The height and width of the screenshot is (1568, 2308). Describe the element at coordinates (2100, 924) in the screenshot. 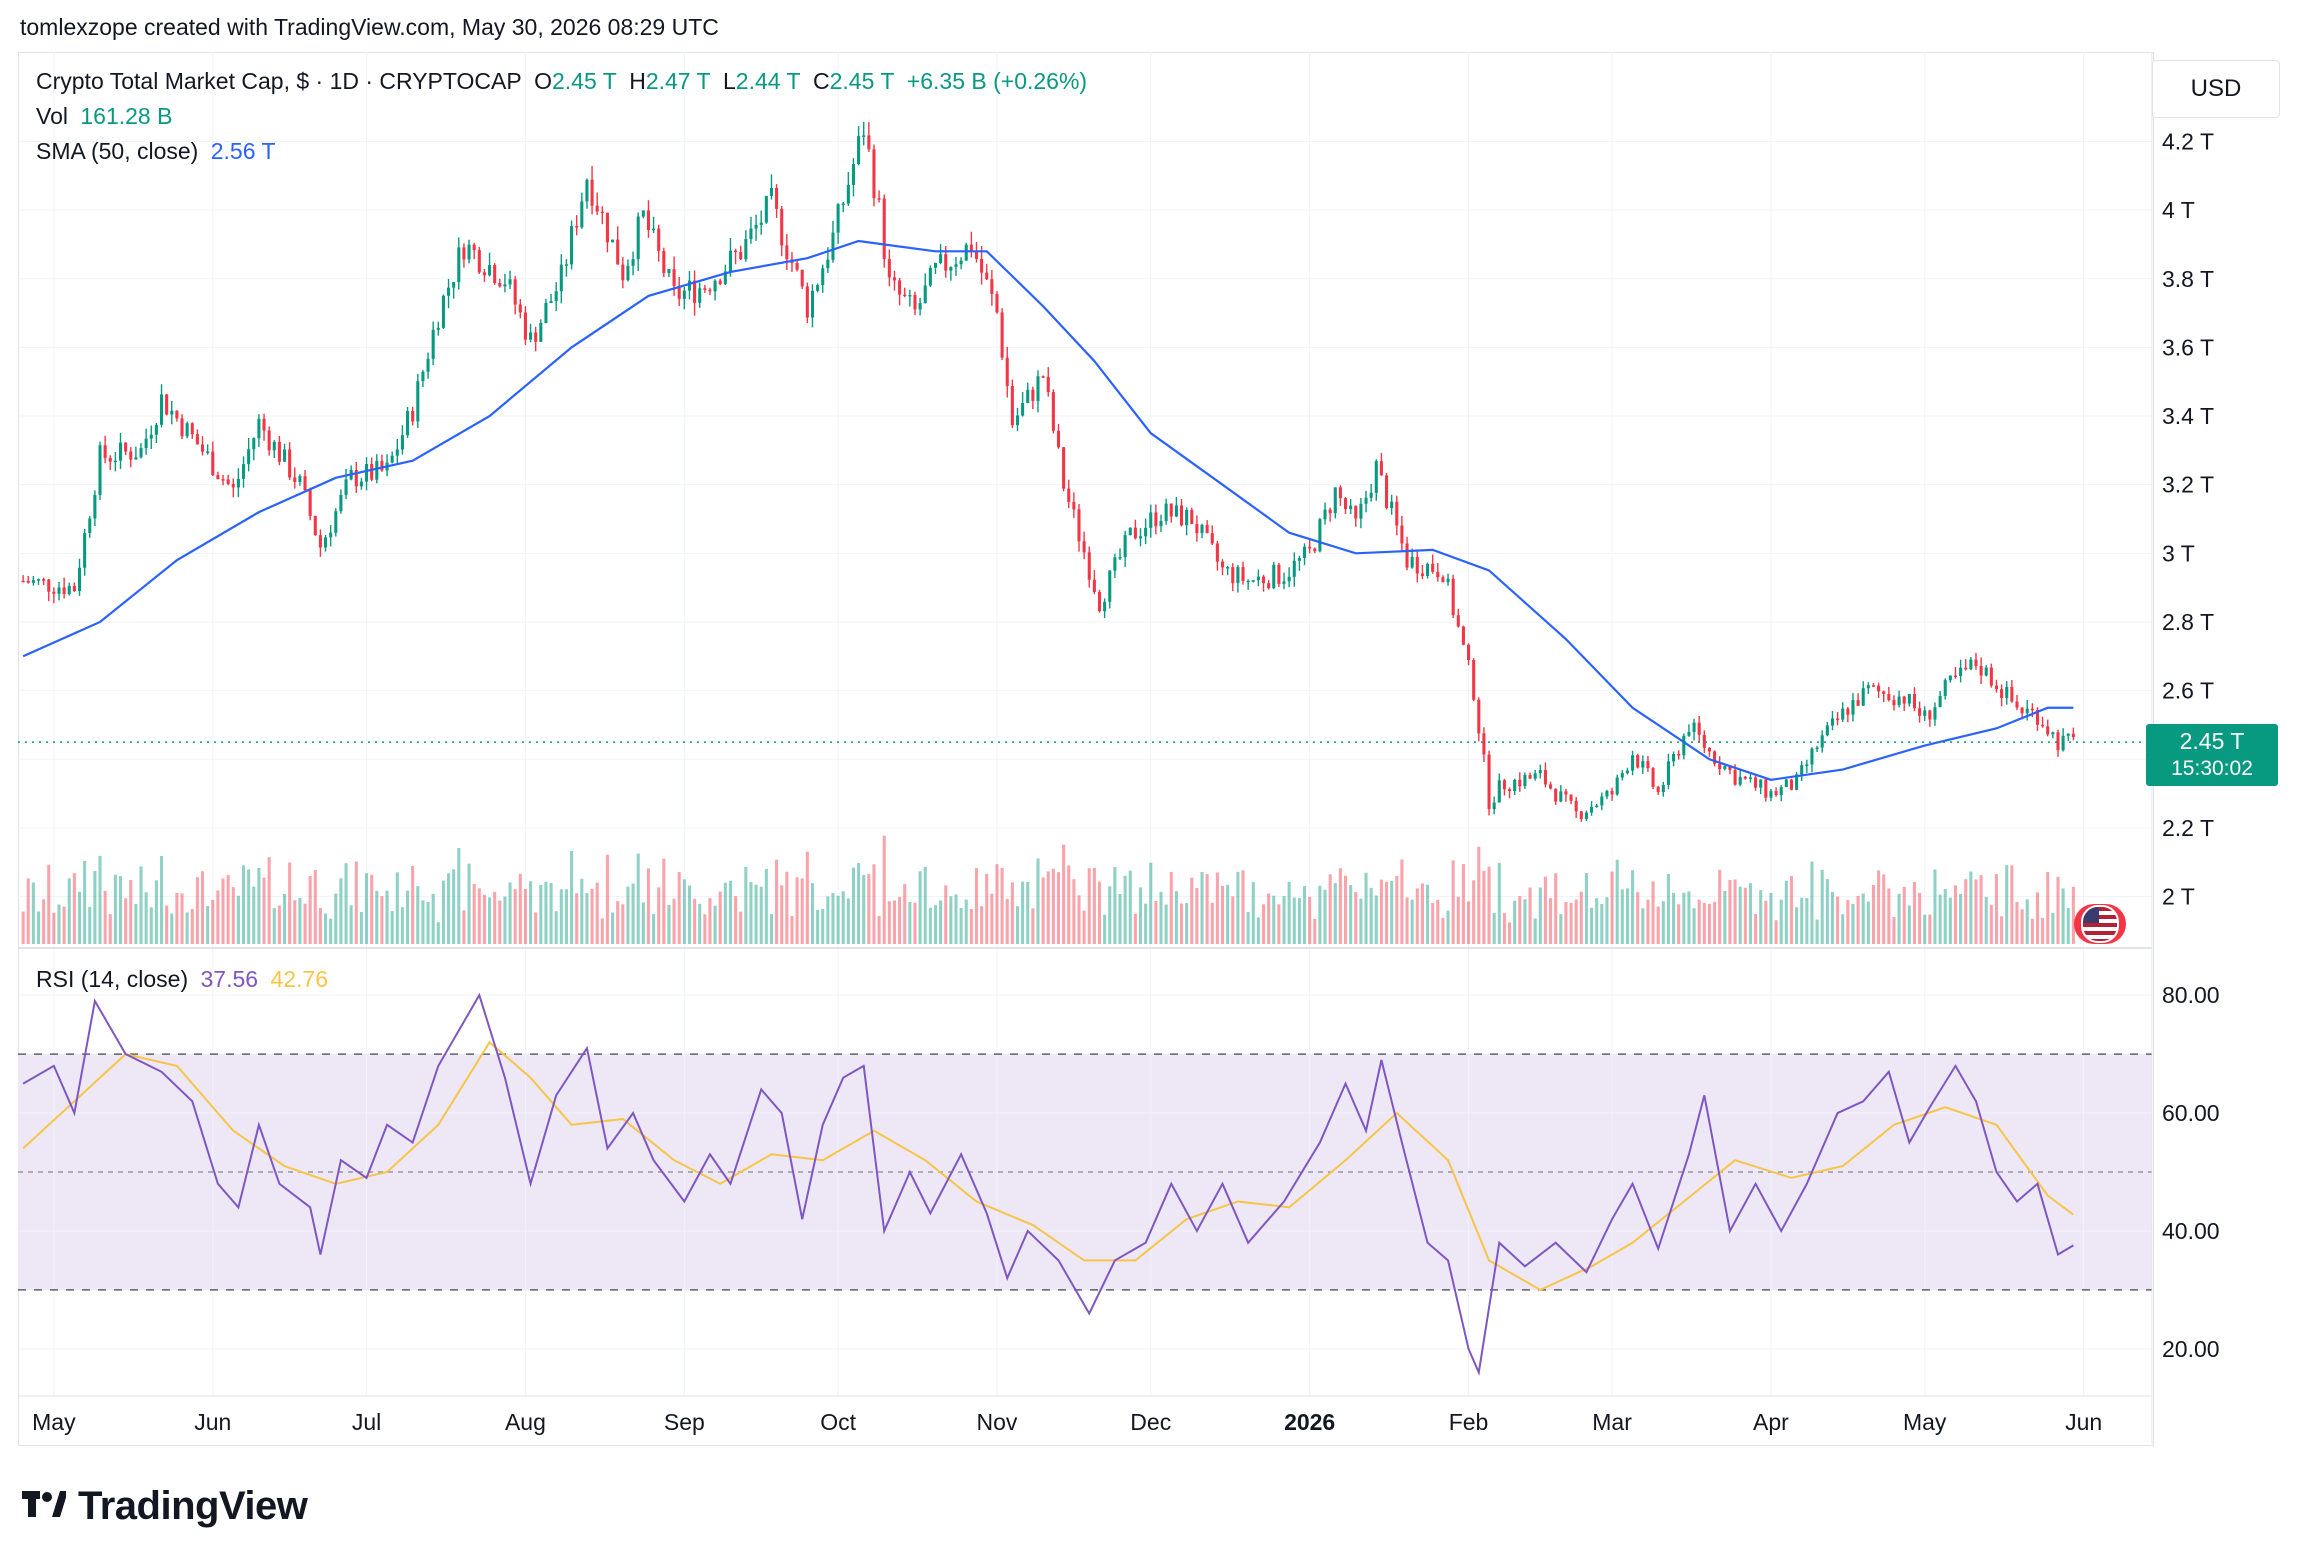

I see `us-flag-icon` at that location.